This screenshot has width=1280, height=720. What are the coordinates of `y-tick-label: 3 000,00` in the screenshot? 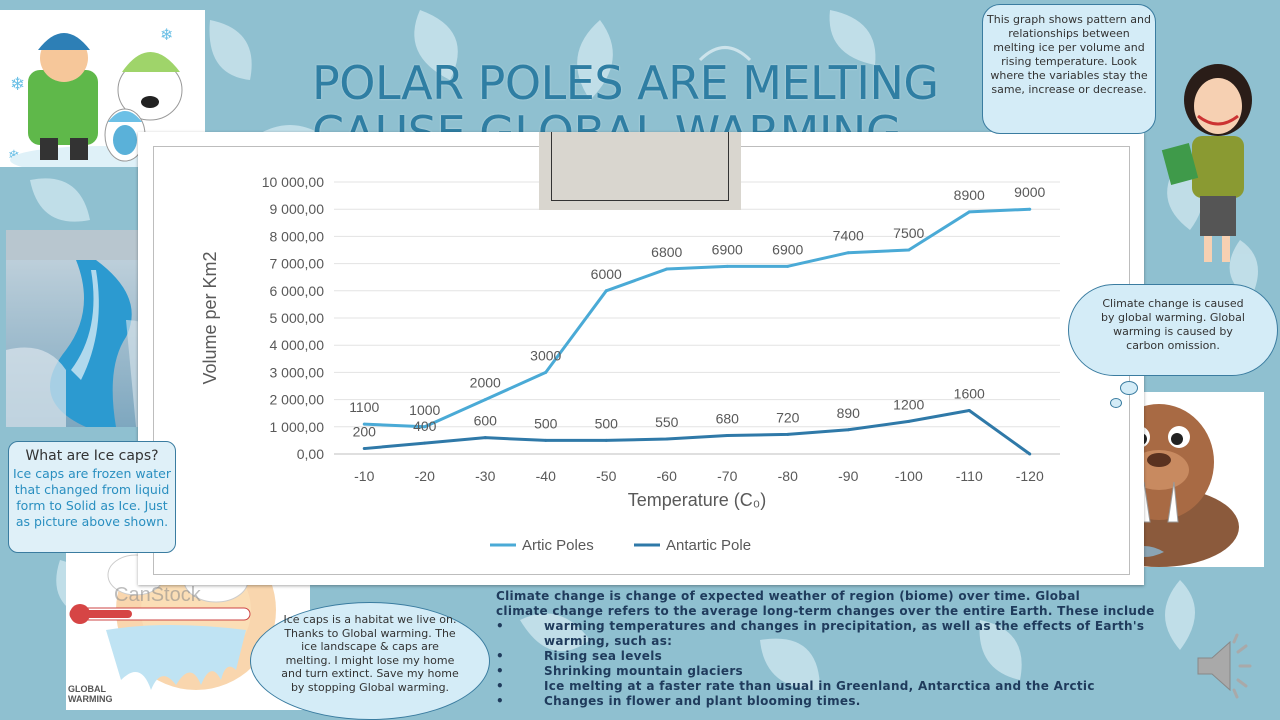 It's located at (297, 372).